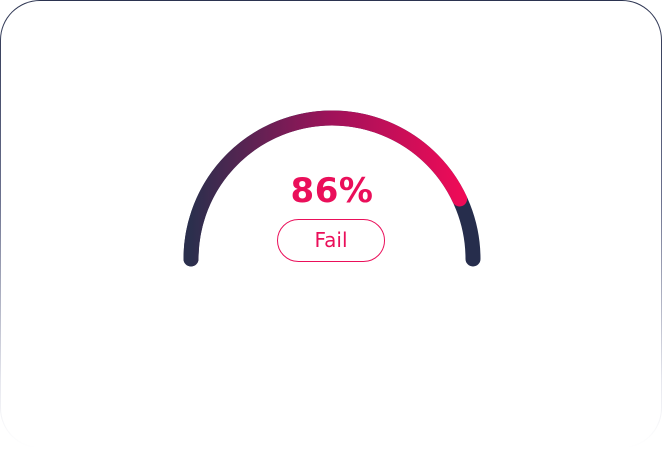 Image resolution: width=662 pixels, height=449 pixels. Describe the element at coordinates (332, 191) in the screenshot. I see `gauge-value: 86%` at that location.